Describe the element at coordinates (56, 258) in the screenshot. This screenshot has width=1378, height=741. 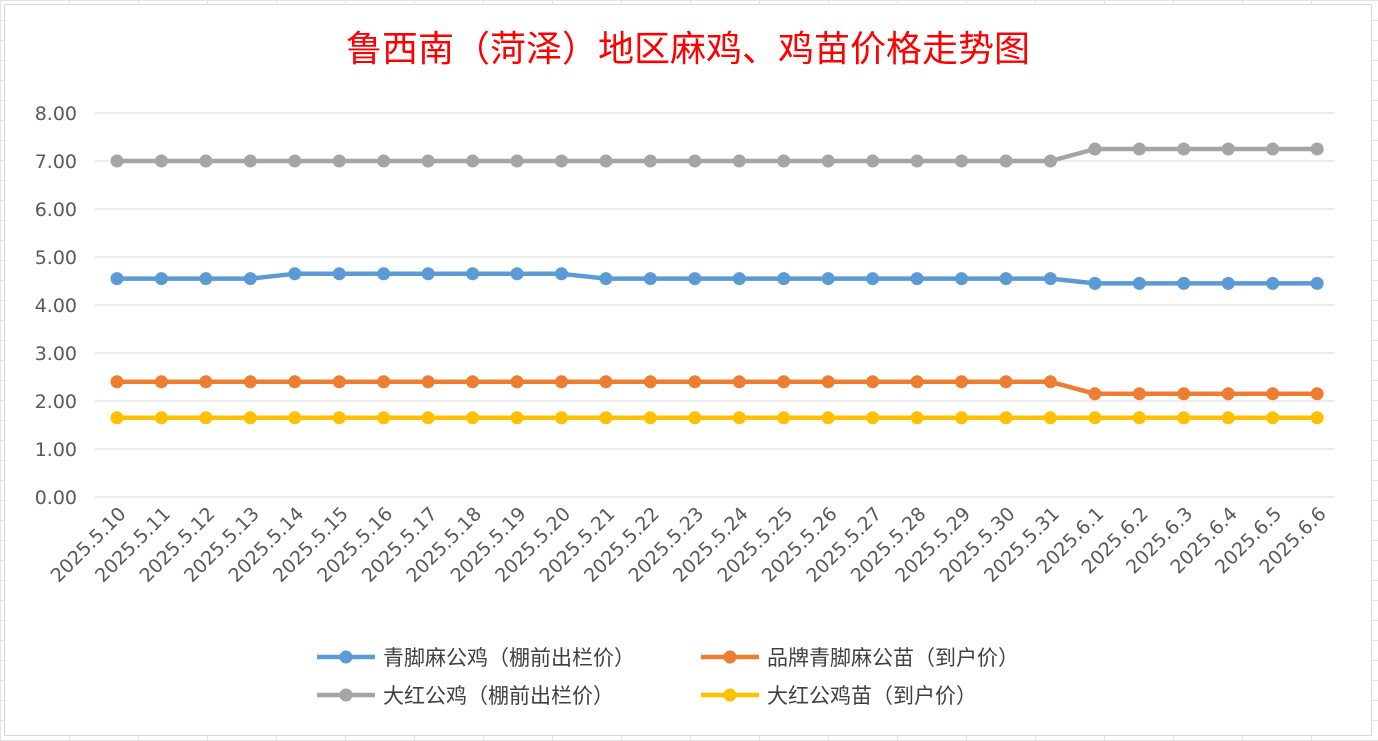
I see `y-tick-label: 5.00` at that location.